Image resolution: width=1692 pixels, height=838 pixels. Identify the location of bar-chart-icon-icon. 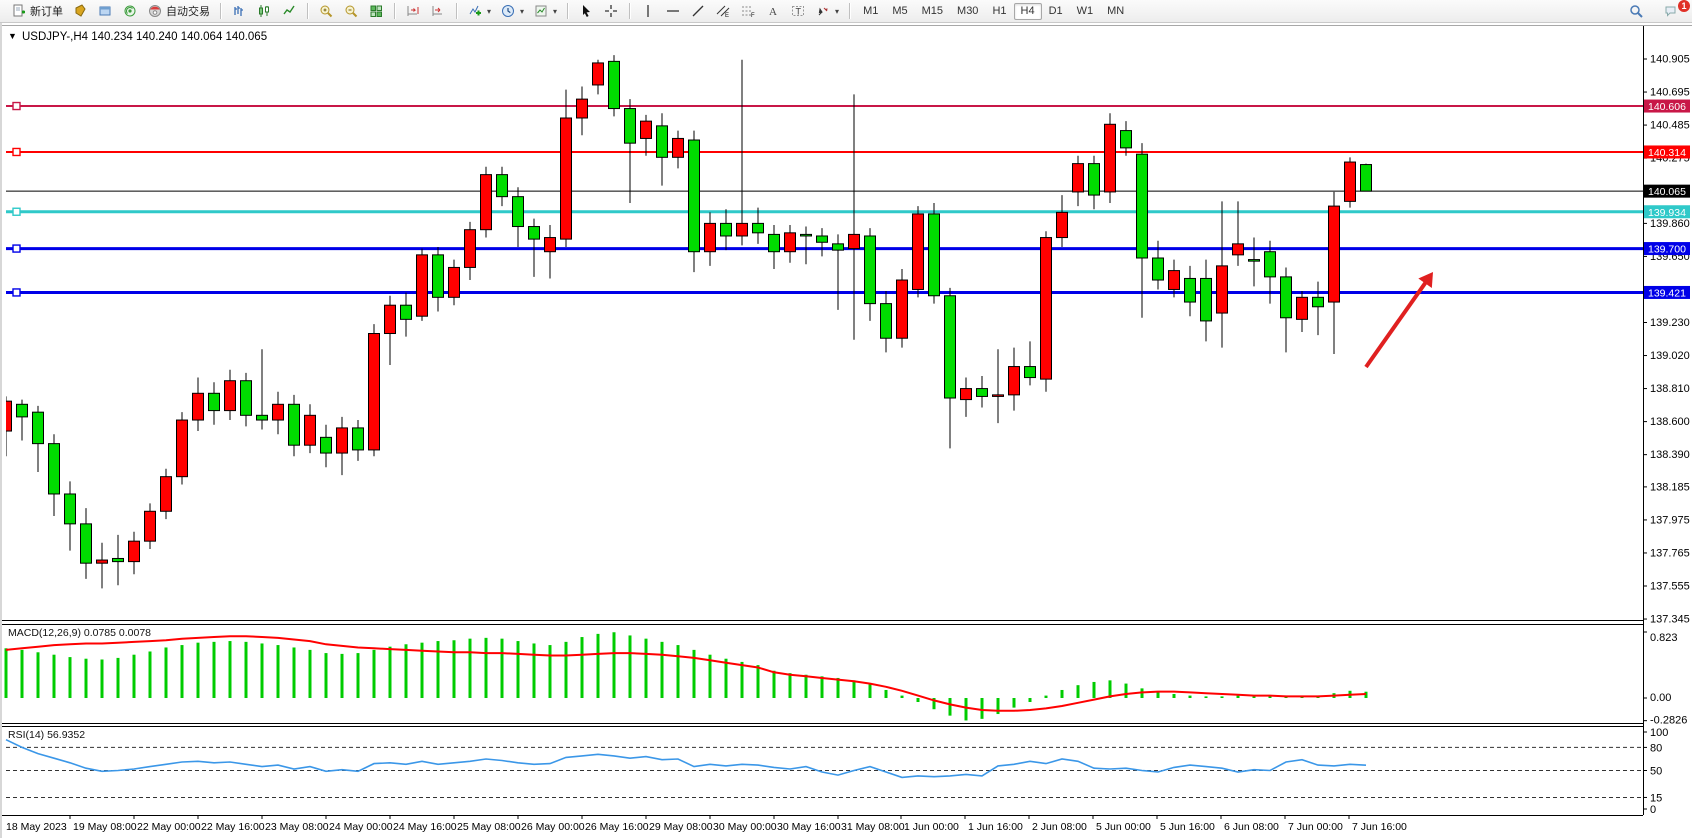
(238, 11).